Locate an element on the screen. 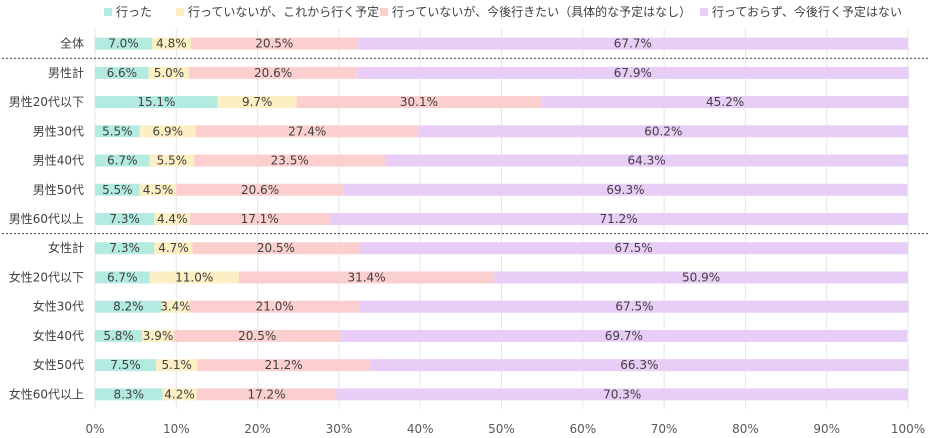  data-label: 8.3% is located at coordinates (128, 394).